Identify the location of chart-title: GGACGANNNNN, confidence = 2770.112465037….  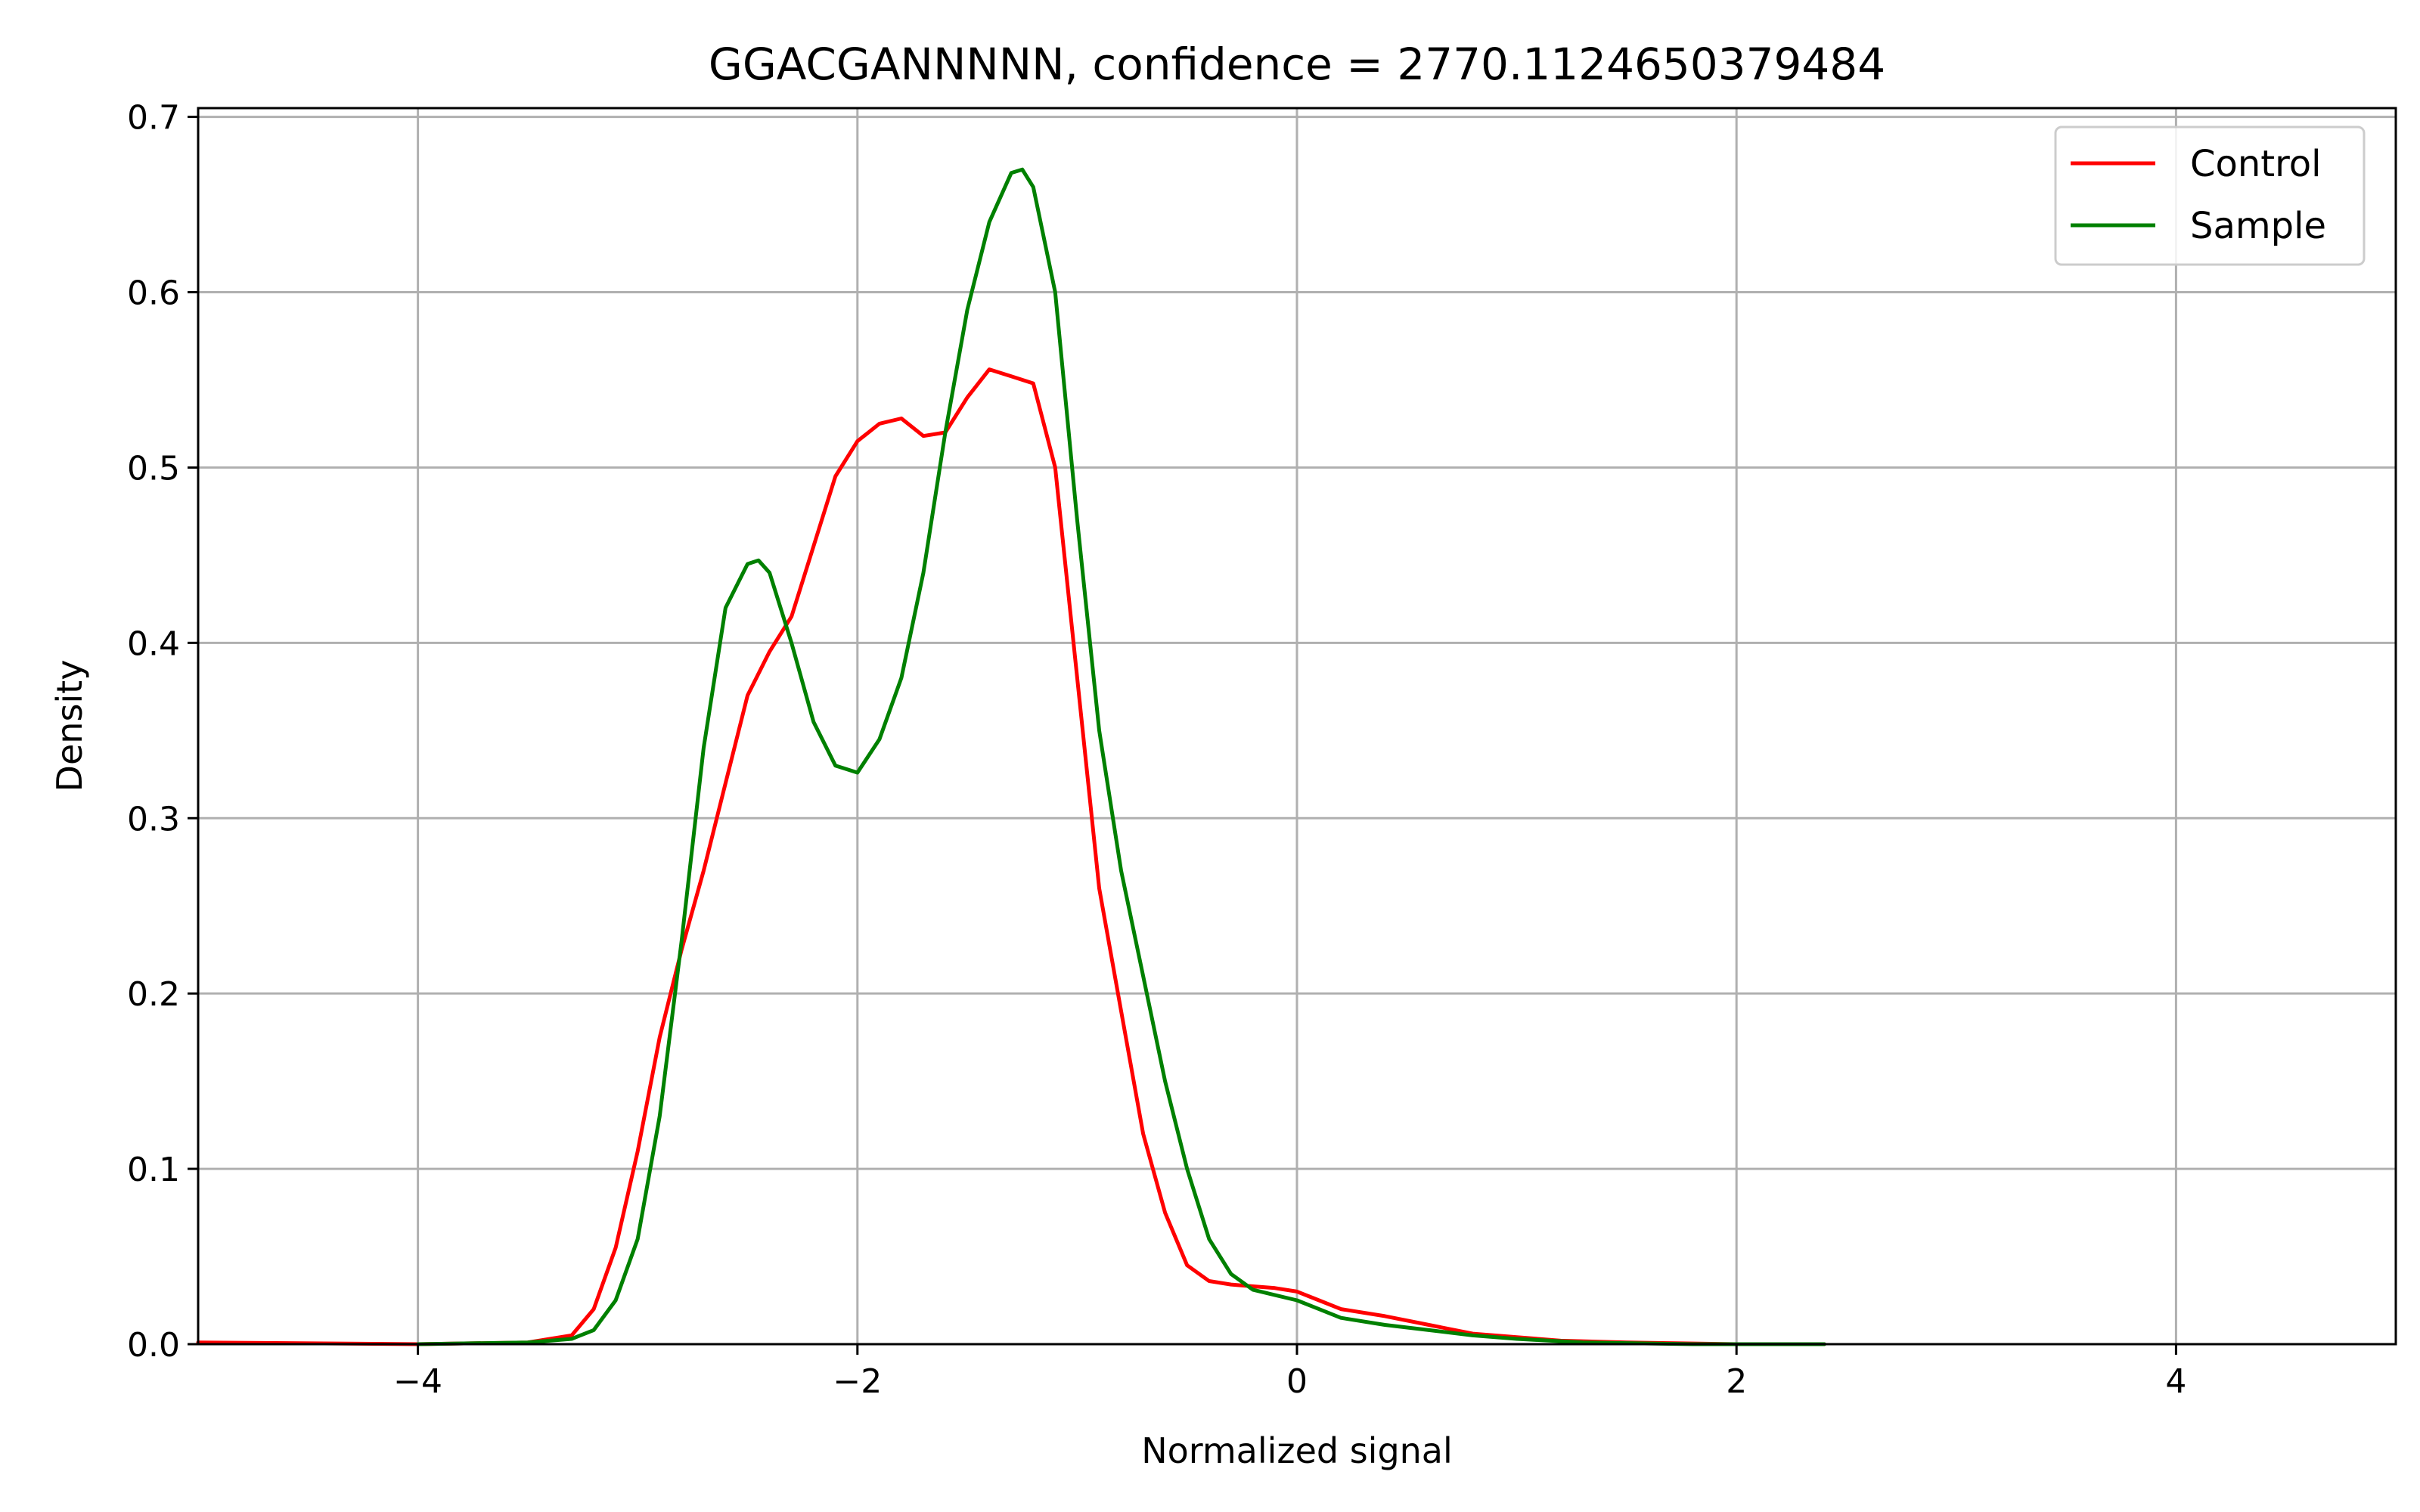
(1297, 64).